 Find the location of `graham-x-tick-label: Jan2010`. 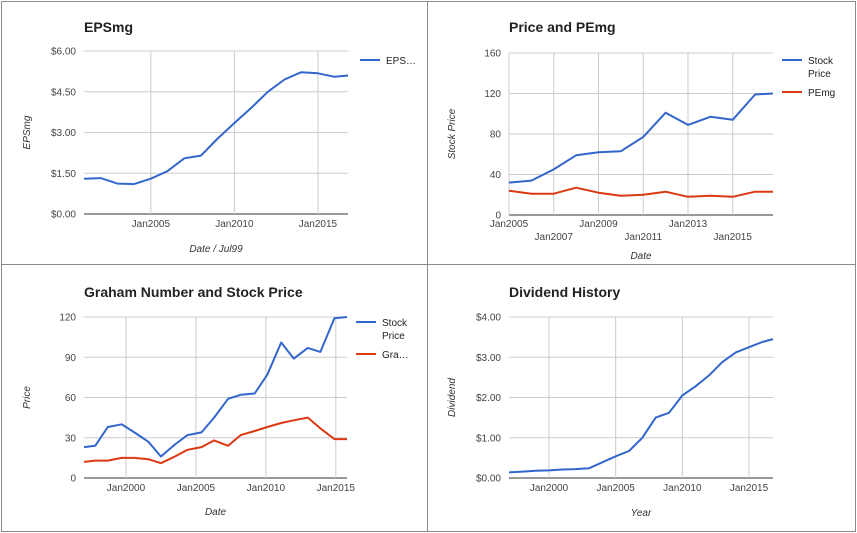

graham-x-tick-label: Jan2010 is located at coordinates (266, 488).